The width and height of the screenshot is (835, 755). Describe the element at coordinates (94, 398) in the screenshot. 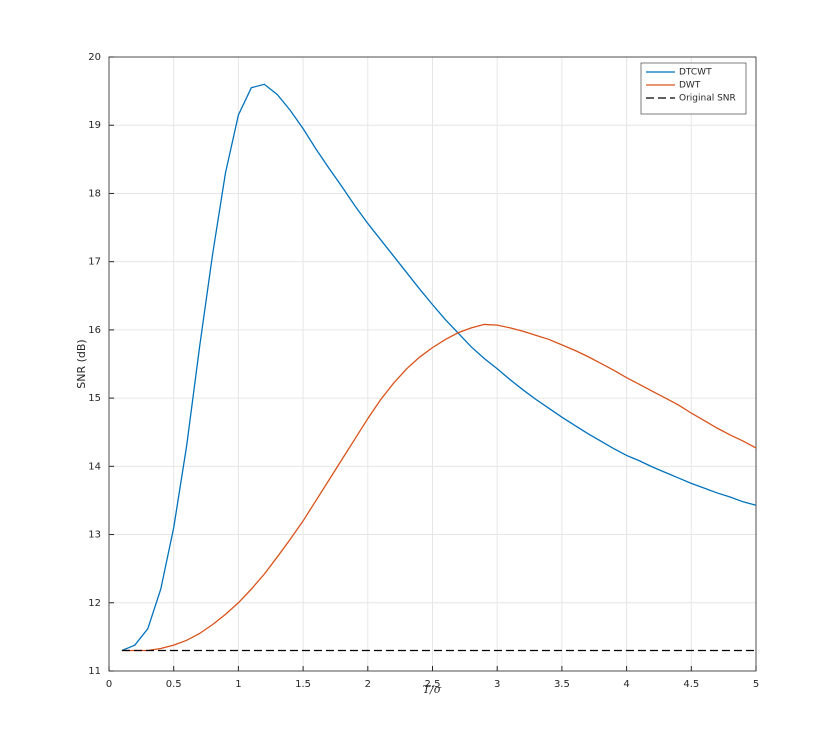

I see `y-tick-label: 15` at that location.